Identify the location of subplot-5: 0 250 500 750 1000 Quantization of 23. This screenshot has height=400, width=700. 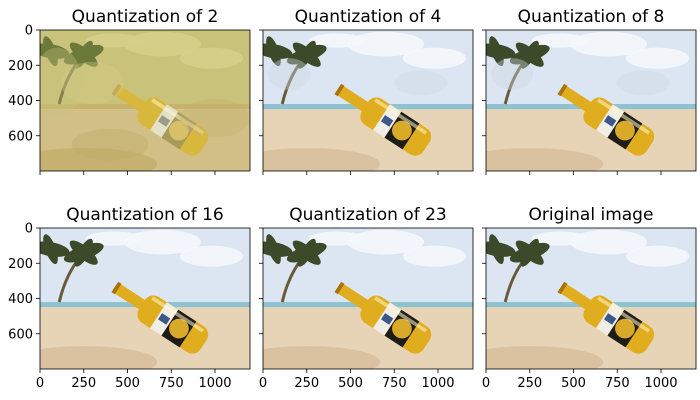
(366, 298).